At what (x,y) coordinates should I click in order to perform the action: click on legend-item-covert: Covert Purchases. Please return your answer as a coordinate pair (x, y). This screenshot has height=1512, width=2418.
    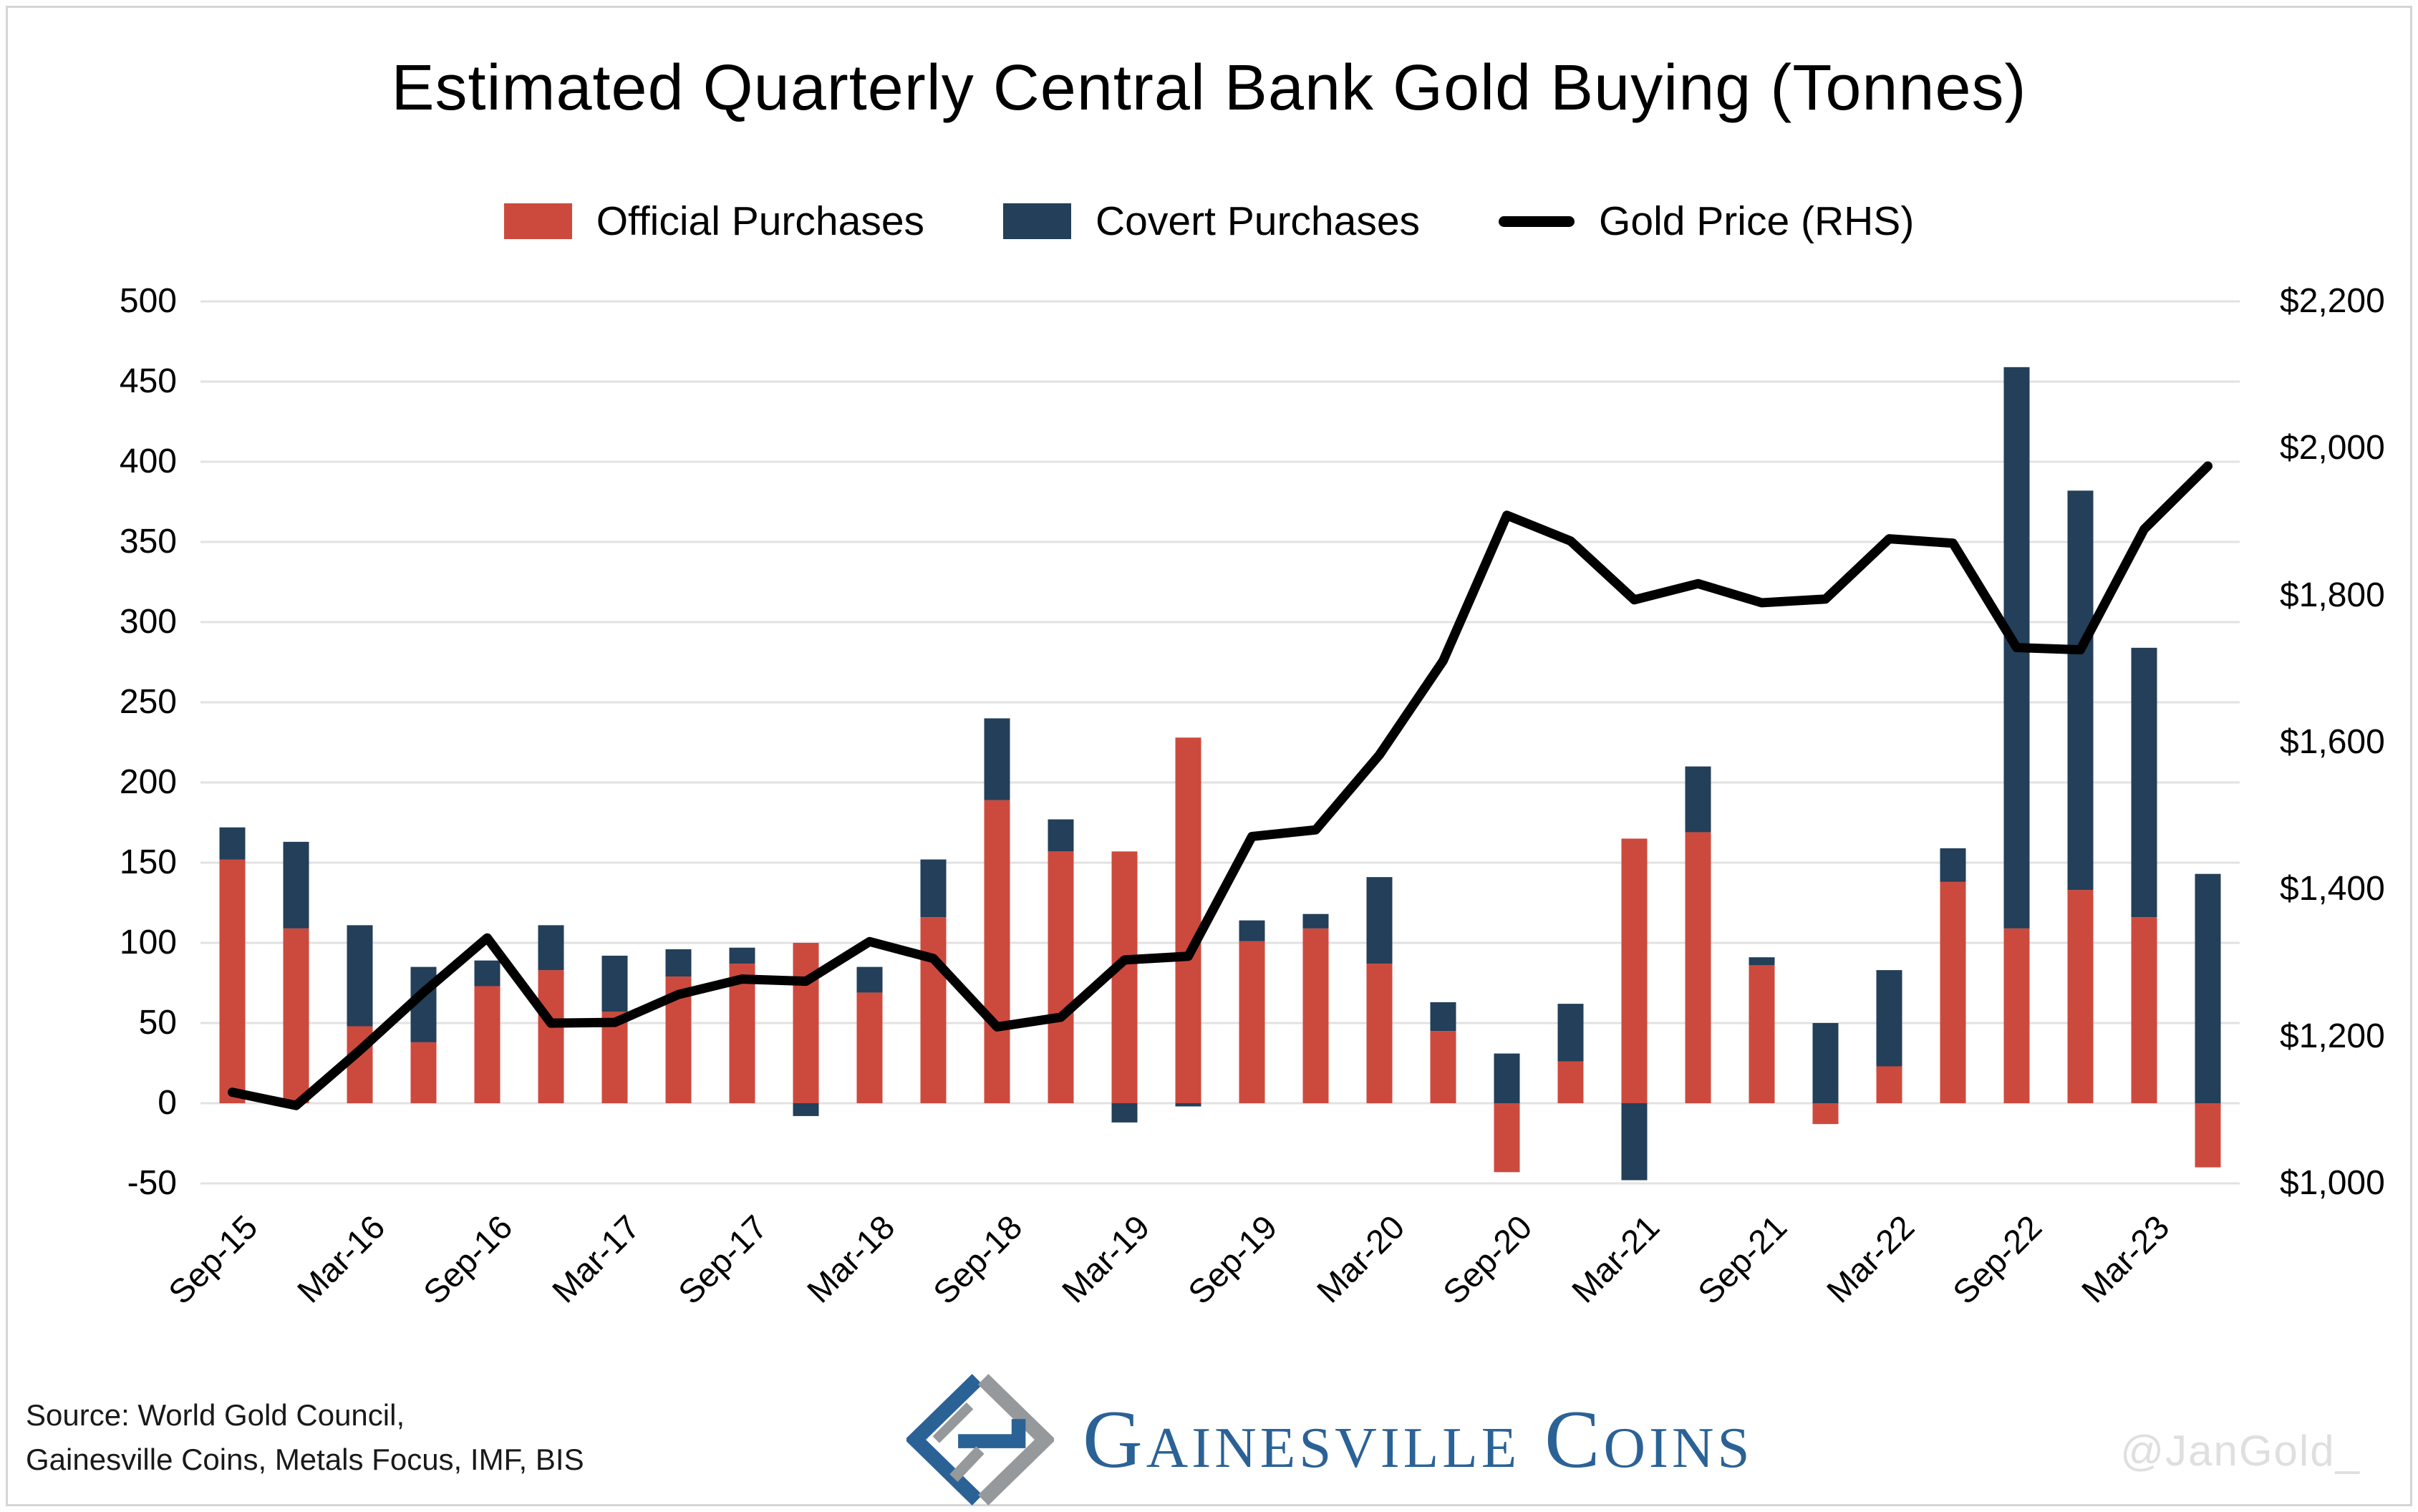
    Looking at the image, I should click on (1211, 221).